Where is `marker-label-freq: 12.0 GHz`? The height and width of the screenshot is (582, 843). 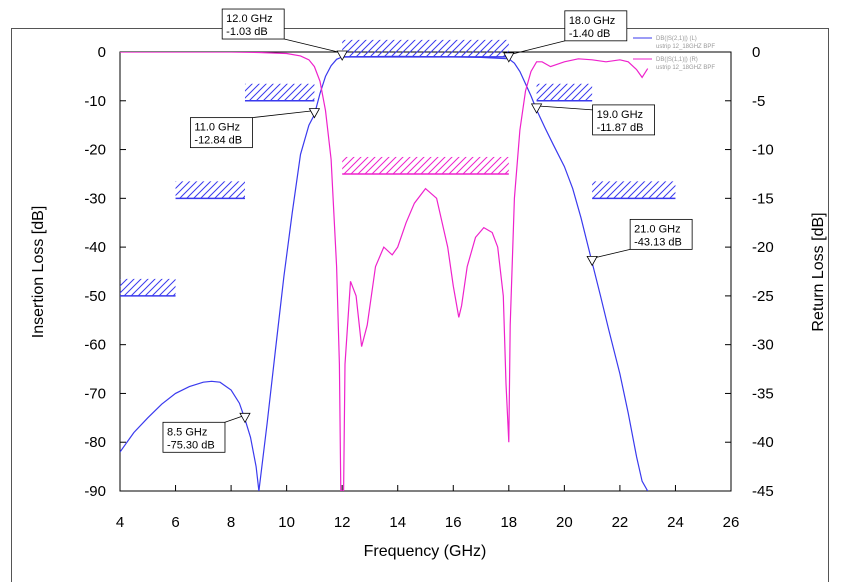 marker-label-freq: 12.0 GHz is located at coordinates (249, 19).